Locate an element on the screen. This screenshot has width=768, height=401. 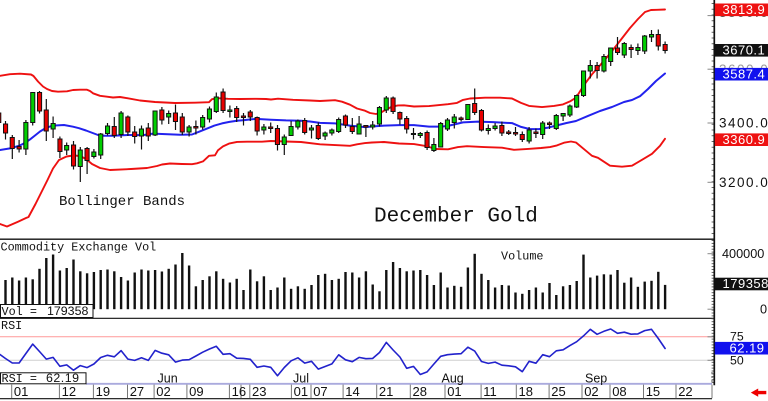
svg-text: Sep is located at coordinates (596, 378).